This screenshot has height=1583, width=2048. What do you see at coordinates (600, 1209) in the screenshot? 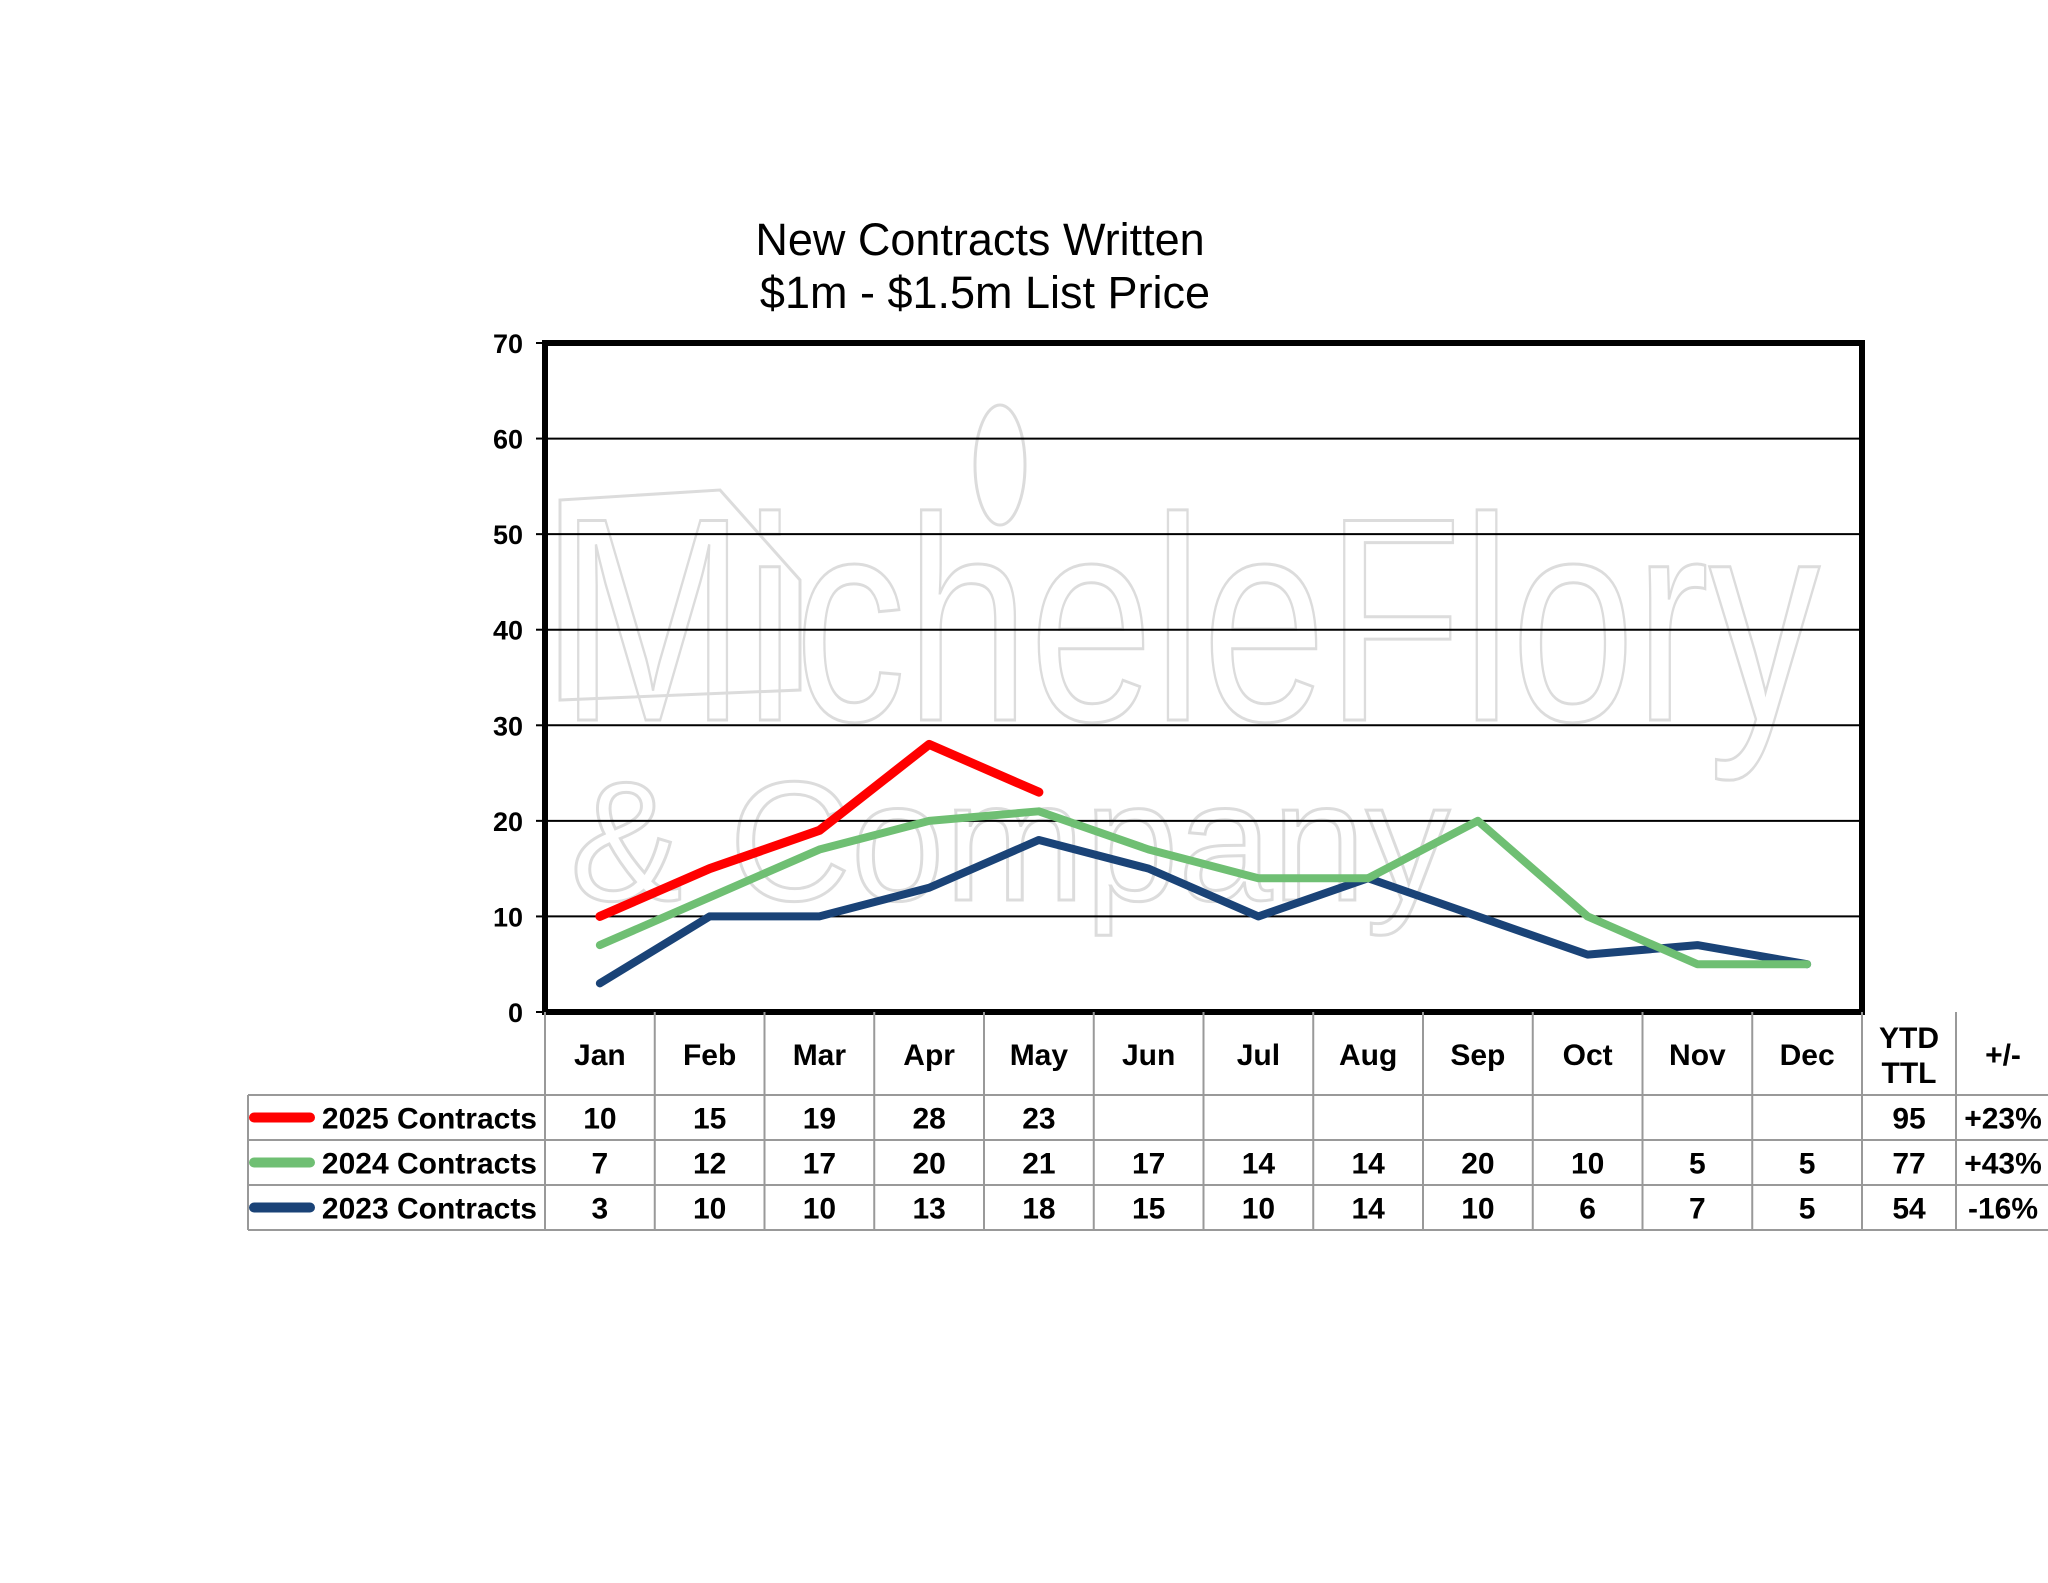
I see `table-cell: 3` at bounding box center [600, 1209].